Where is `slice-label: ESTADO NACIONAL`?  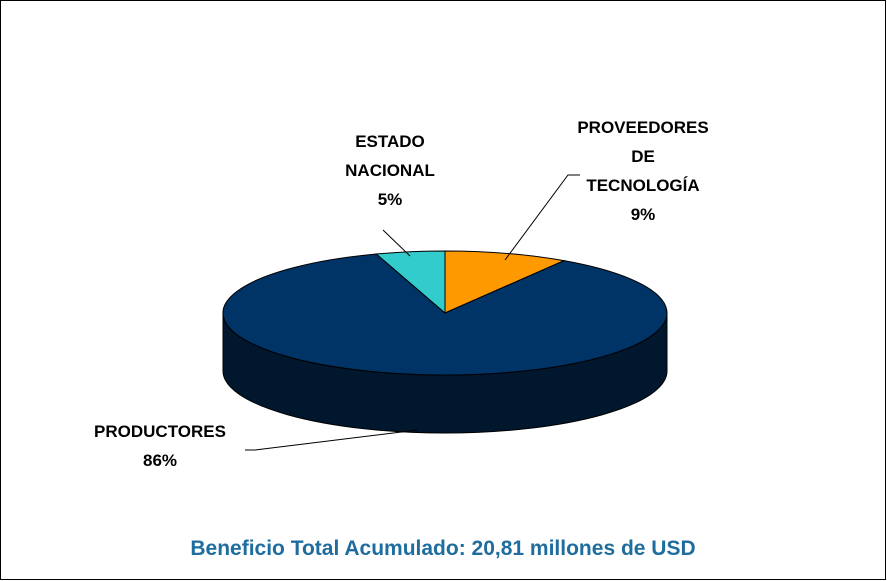
slice-label: ESTADO NACIONAL is located at coordinates (390, 156).